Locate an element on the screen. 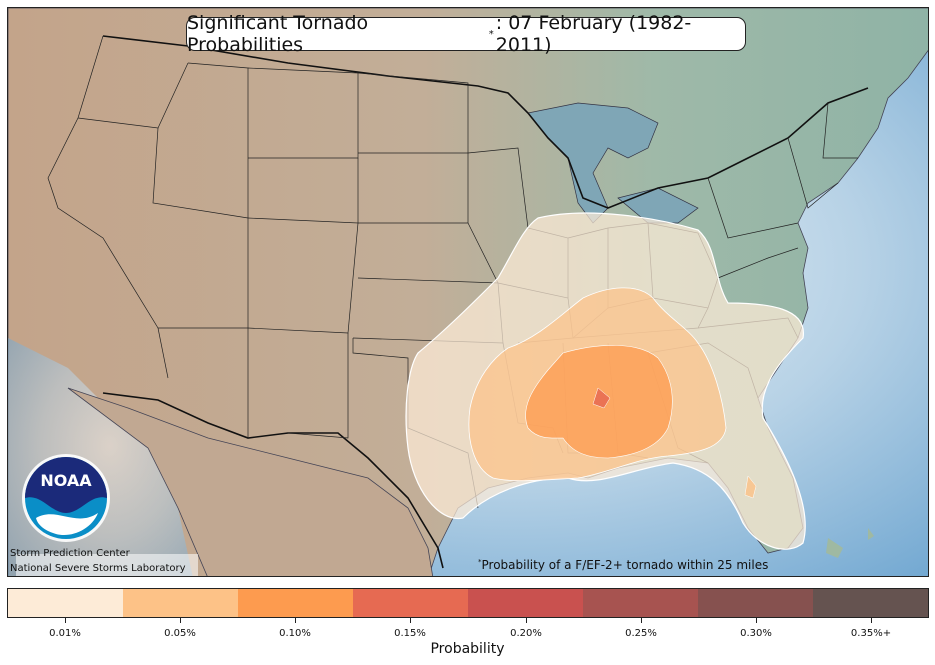 The width and height of the screenshot is (935, 665). noaa-logo: NOAA is located at coordinates (66, 498).